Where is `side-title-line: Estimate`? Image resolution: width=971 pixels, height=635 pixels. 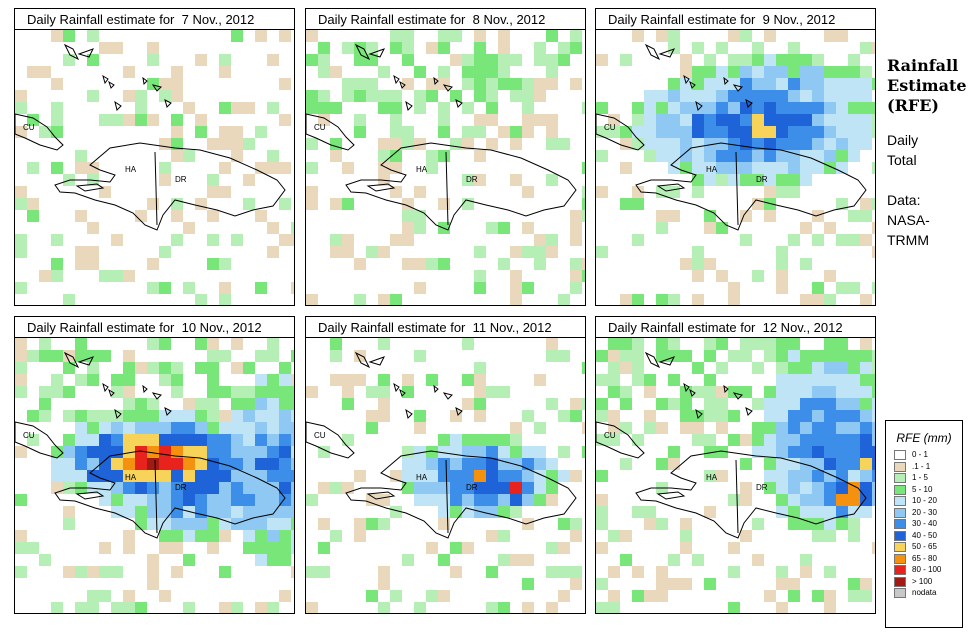 side-title-line: Estimate is located at coordinates (927, 85).